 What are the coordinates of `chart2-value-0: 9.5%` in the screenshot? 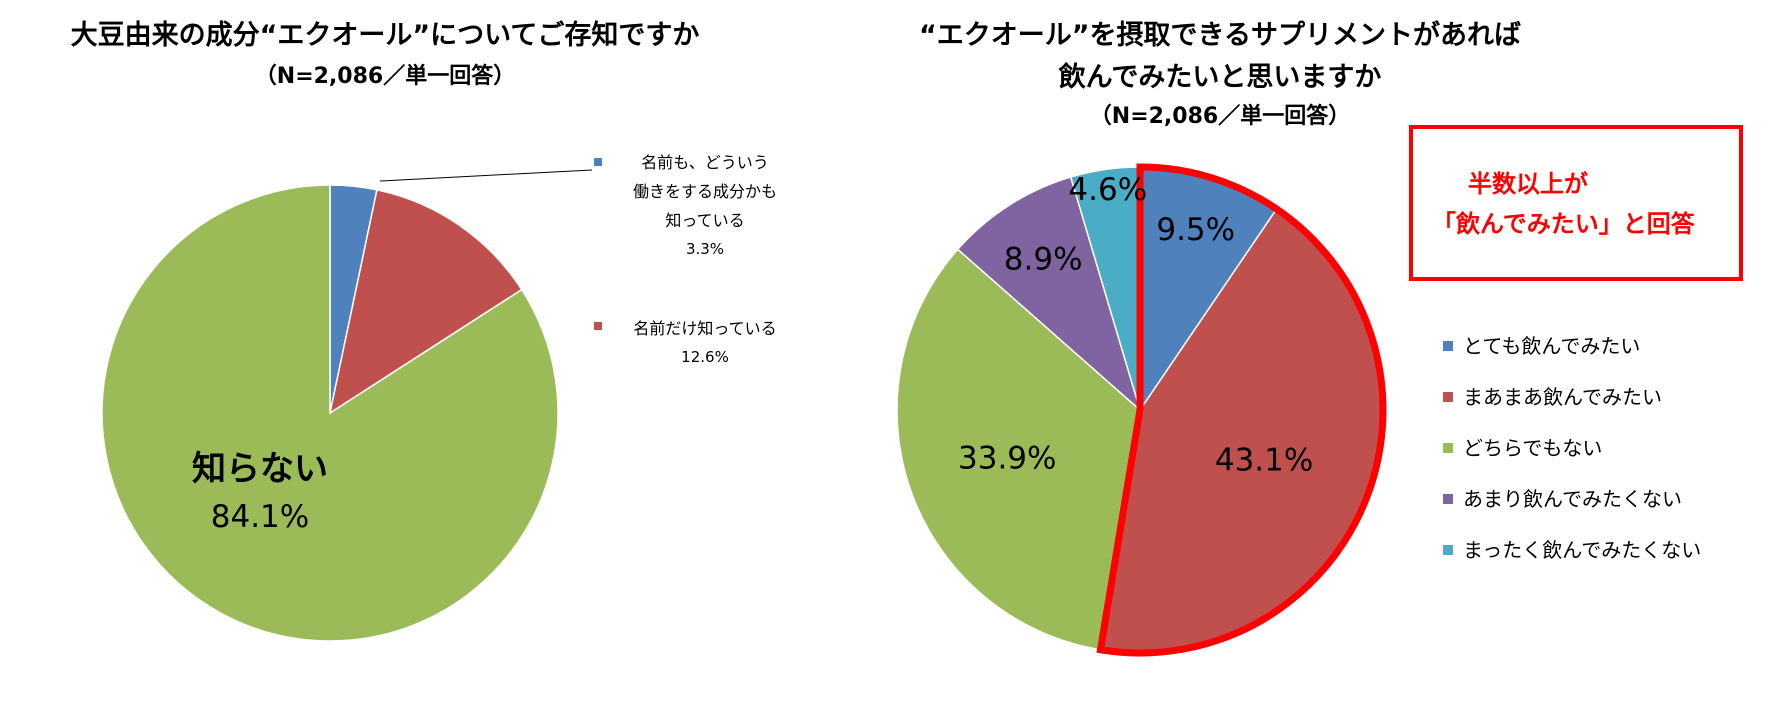 It's located at (1195, 230).